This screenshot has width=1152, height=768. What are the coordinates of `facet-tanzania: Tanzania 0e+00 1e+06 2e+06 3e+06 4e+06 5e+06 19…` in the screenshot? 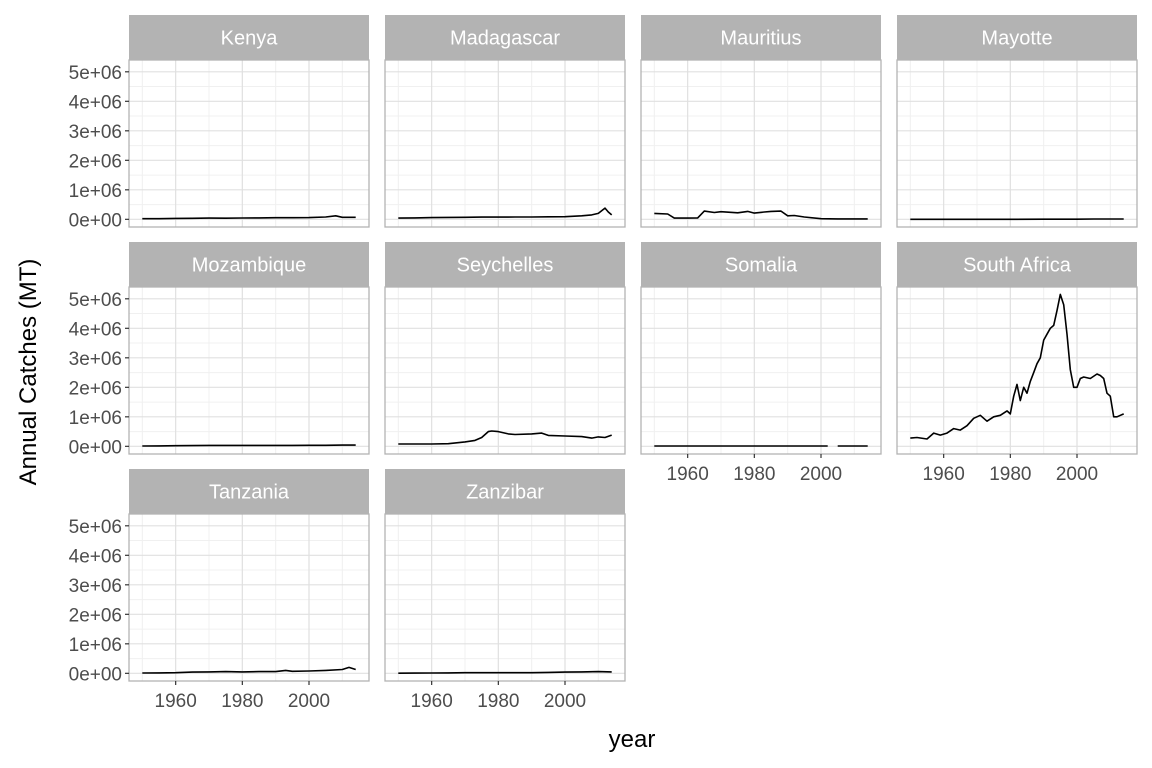 It's located at (219, 590).